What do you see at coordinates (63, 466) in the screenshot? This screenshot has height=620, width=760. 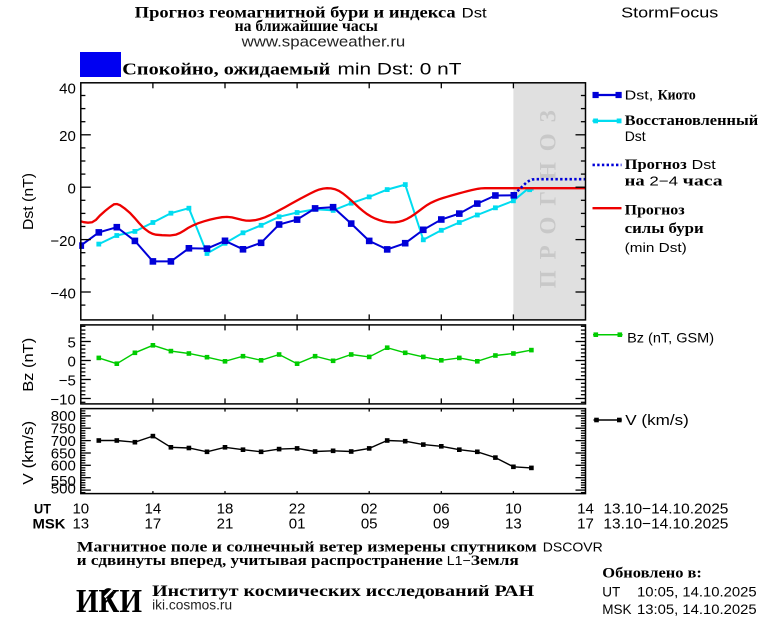 I see `svg-text: 600` at bounding box center [63, 466].